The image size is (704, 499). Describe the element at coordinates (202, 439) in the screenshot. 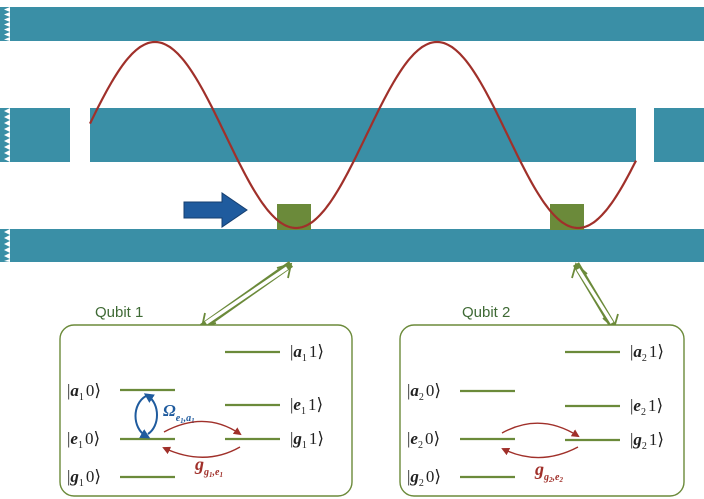

I see `qubit1-coupling-arcs` at that location.